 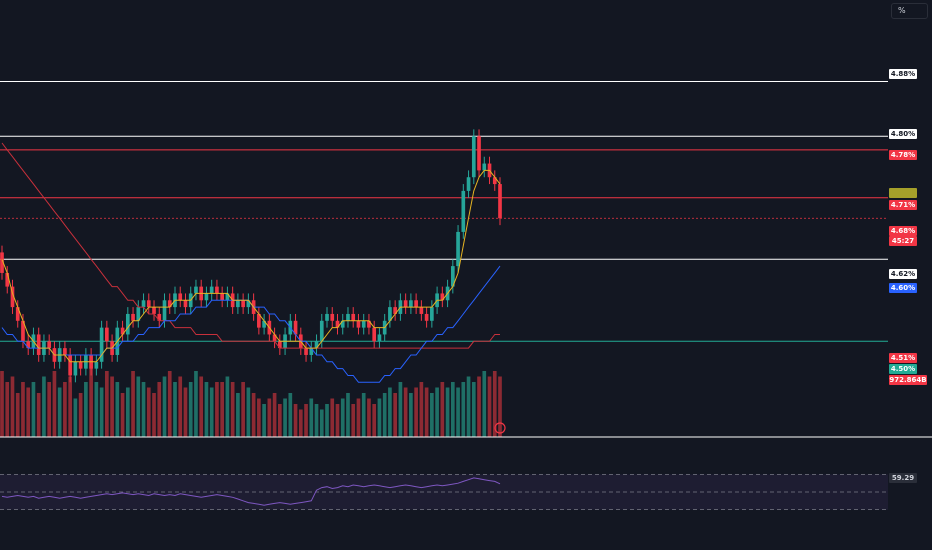 I want to click on ma-slow-label: 4.51%, so click(x=903, y=358).